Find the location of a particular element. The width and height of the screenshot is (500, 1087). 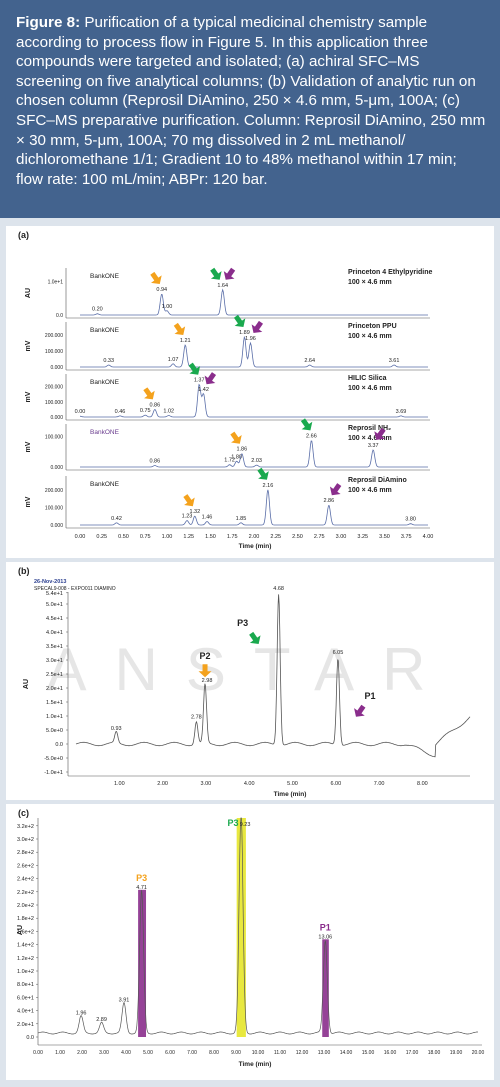

x-tick-label: 2.50 is located at coordinates (297, 537).